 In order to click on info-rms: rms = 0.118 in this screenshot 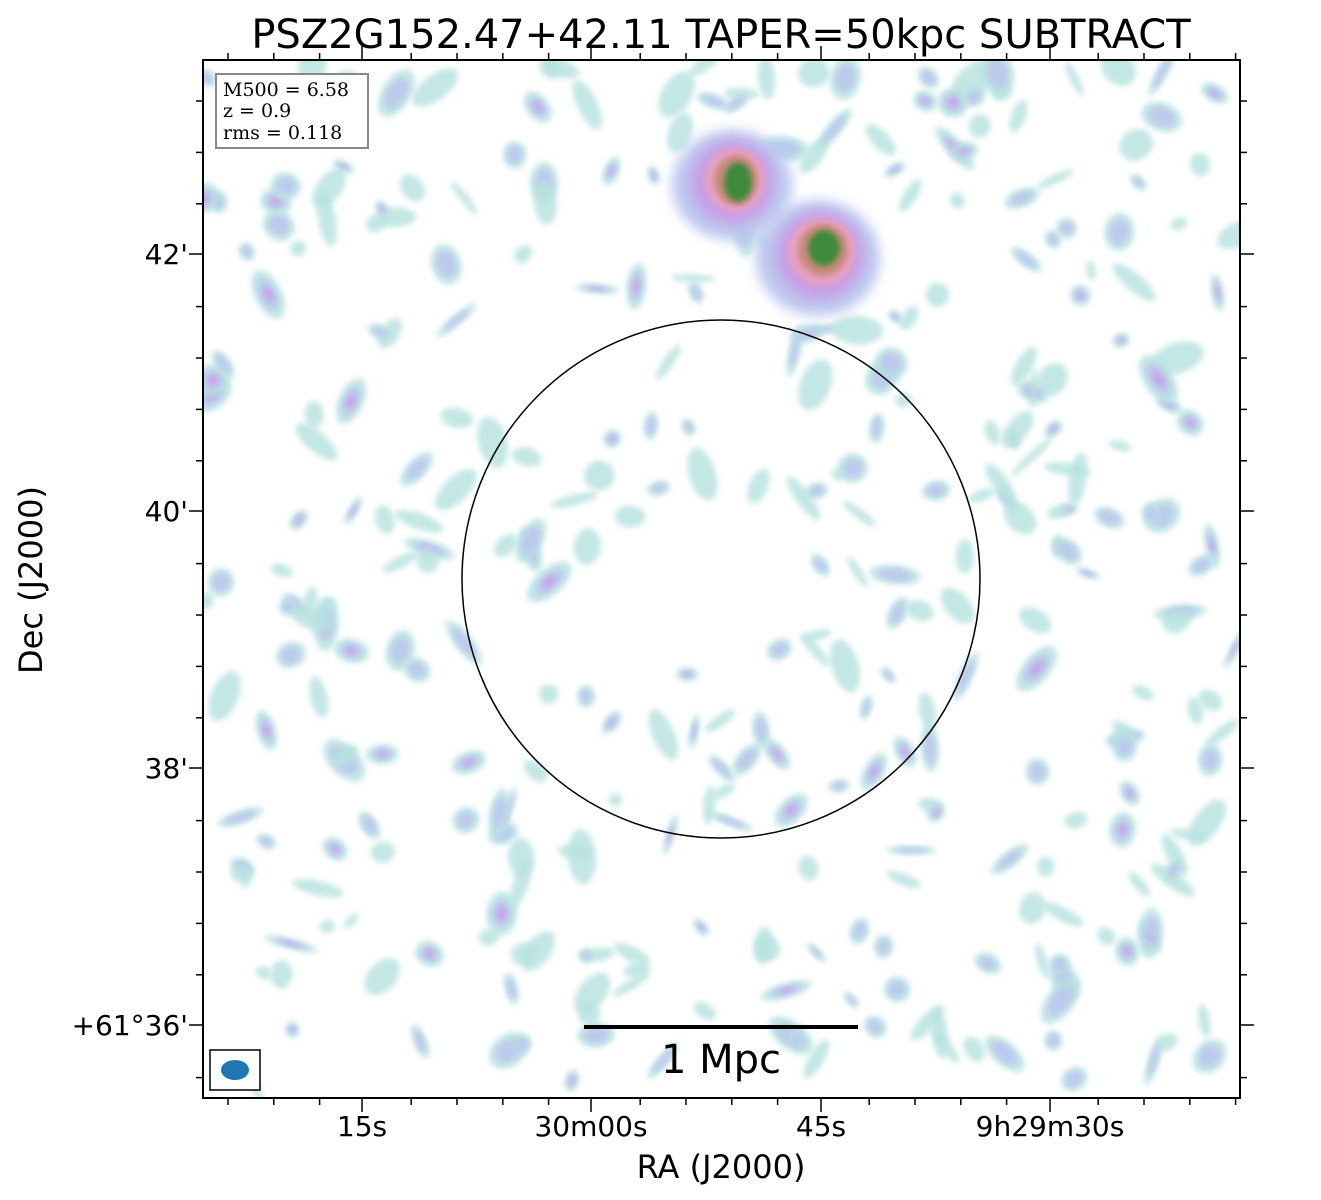, I will do `click(282, 133)`.